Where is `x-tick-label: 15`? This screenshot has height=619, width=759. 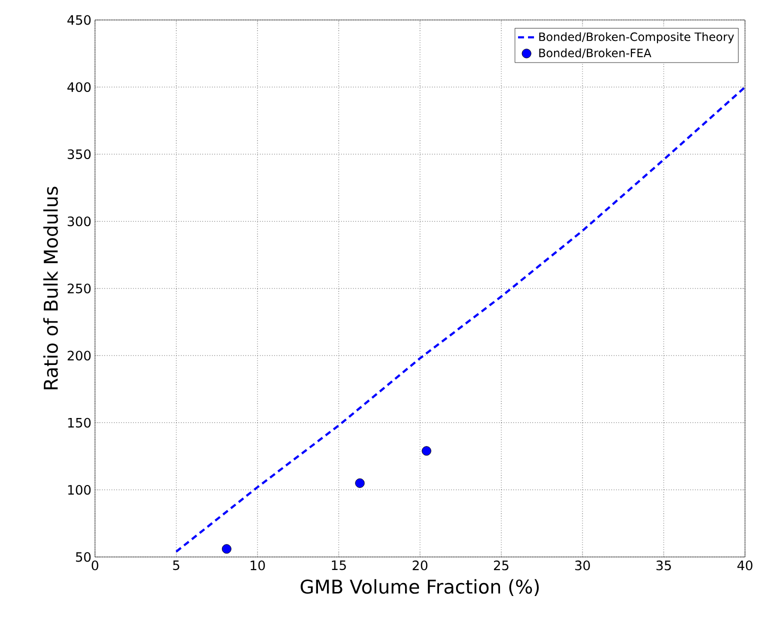 x-tick-label: 15 is located at coordinates (339, 565).